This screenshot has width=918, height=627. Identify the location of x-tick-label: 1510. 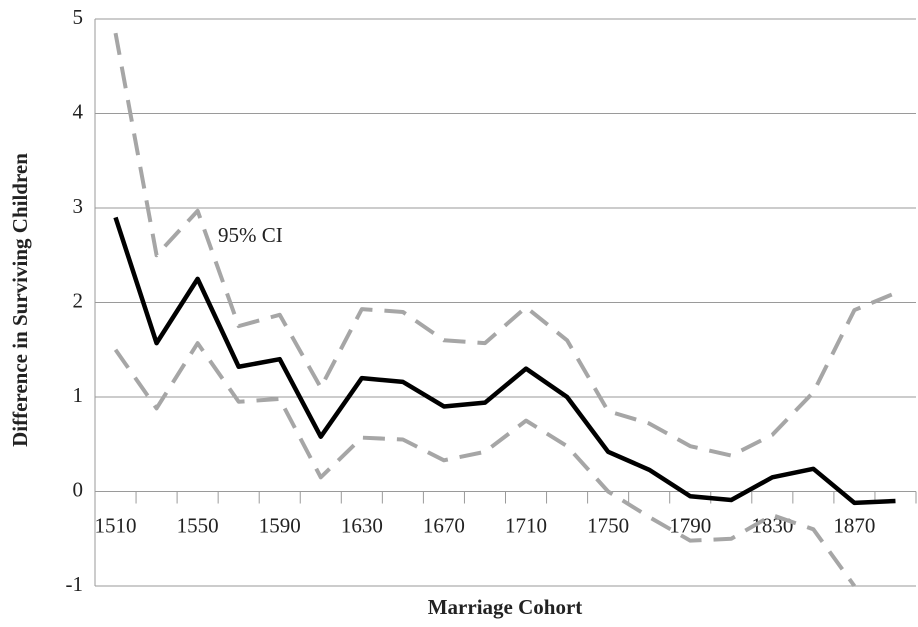
(116, 525).